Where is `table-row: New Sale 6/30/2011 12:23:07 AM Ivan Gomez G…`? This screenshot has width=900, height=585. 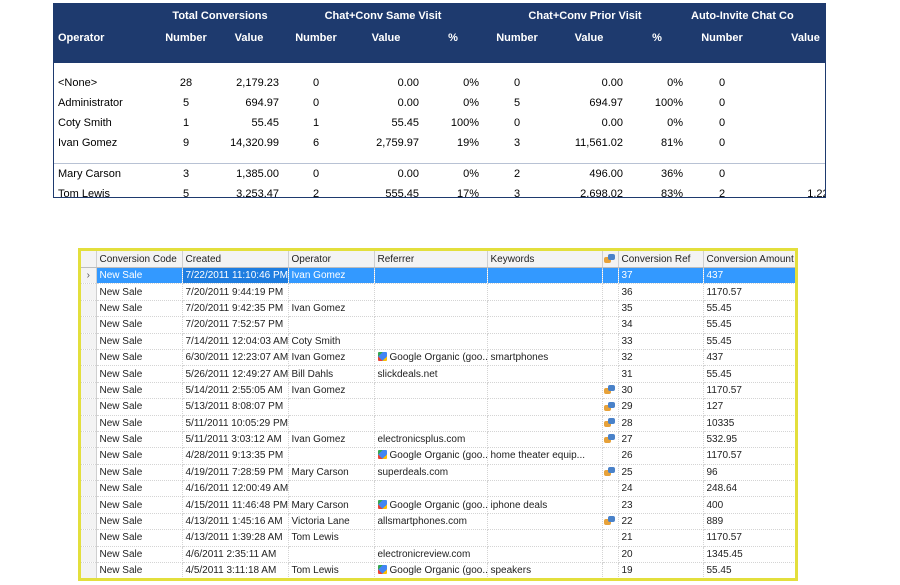 table-row: New Sale 6/30/2011 12:23:07 AM Ivan Gomez G… is located at coordinates (438, 358).